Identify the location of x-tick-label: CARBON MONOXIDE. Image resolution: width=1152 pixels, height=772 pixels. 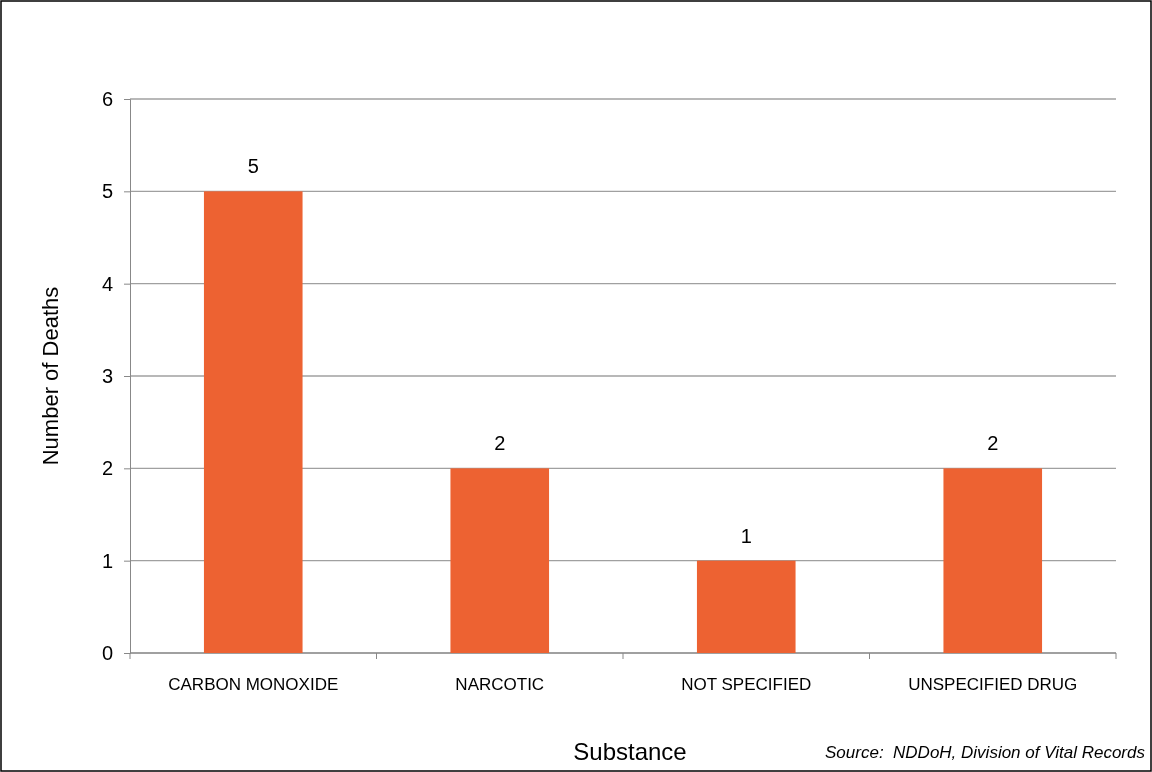
(253, 684).